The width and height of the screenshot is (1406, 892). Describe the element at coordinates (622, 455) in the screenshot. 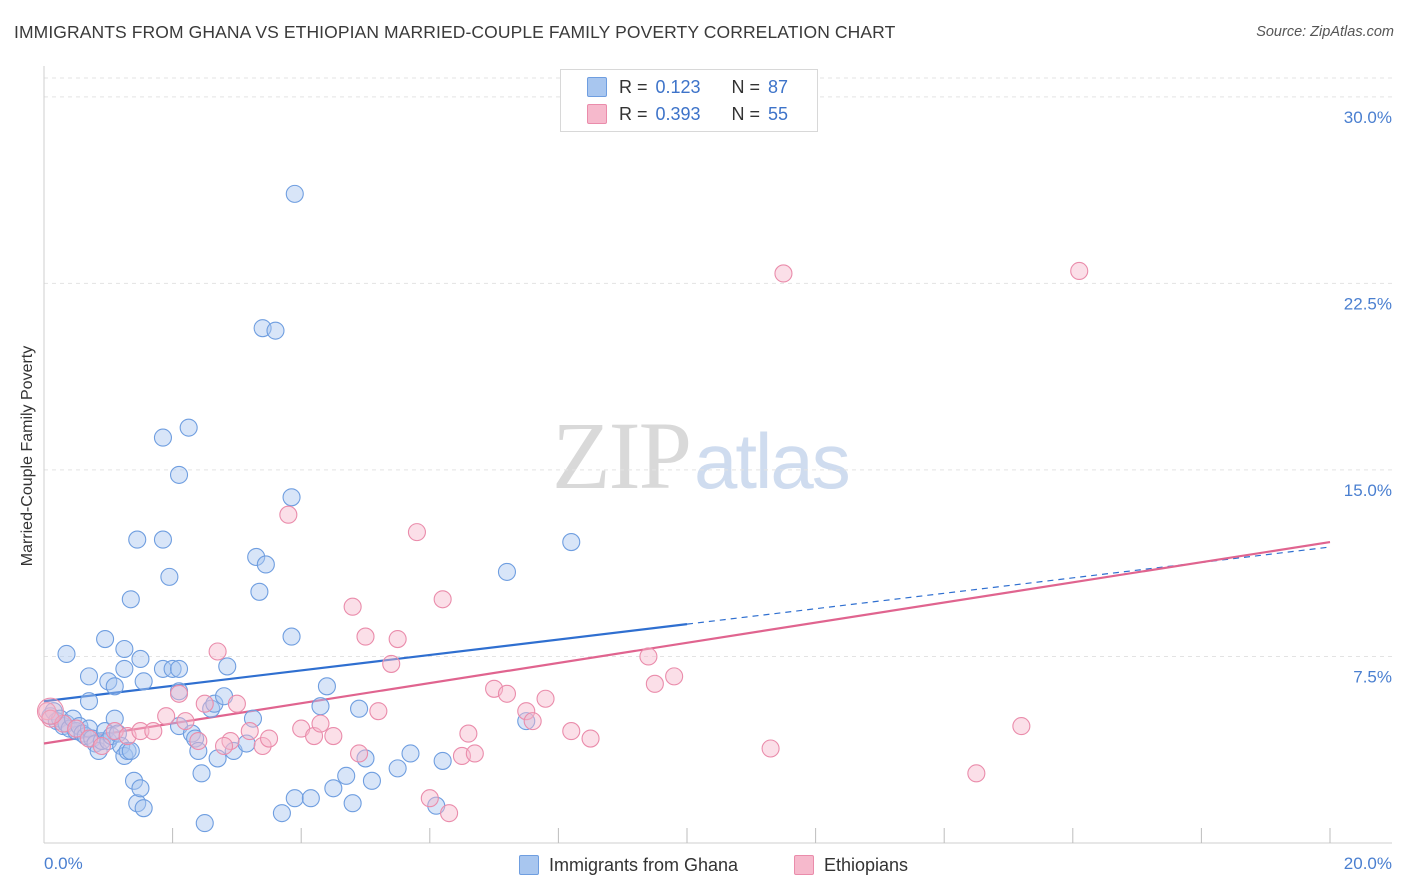

I see `watermark-zip: ZIP` at that location.